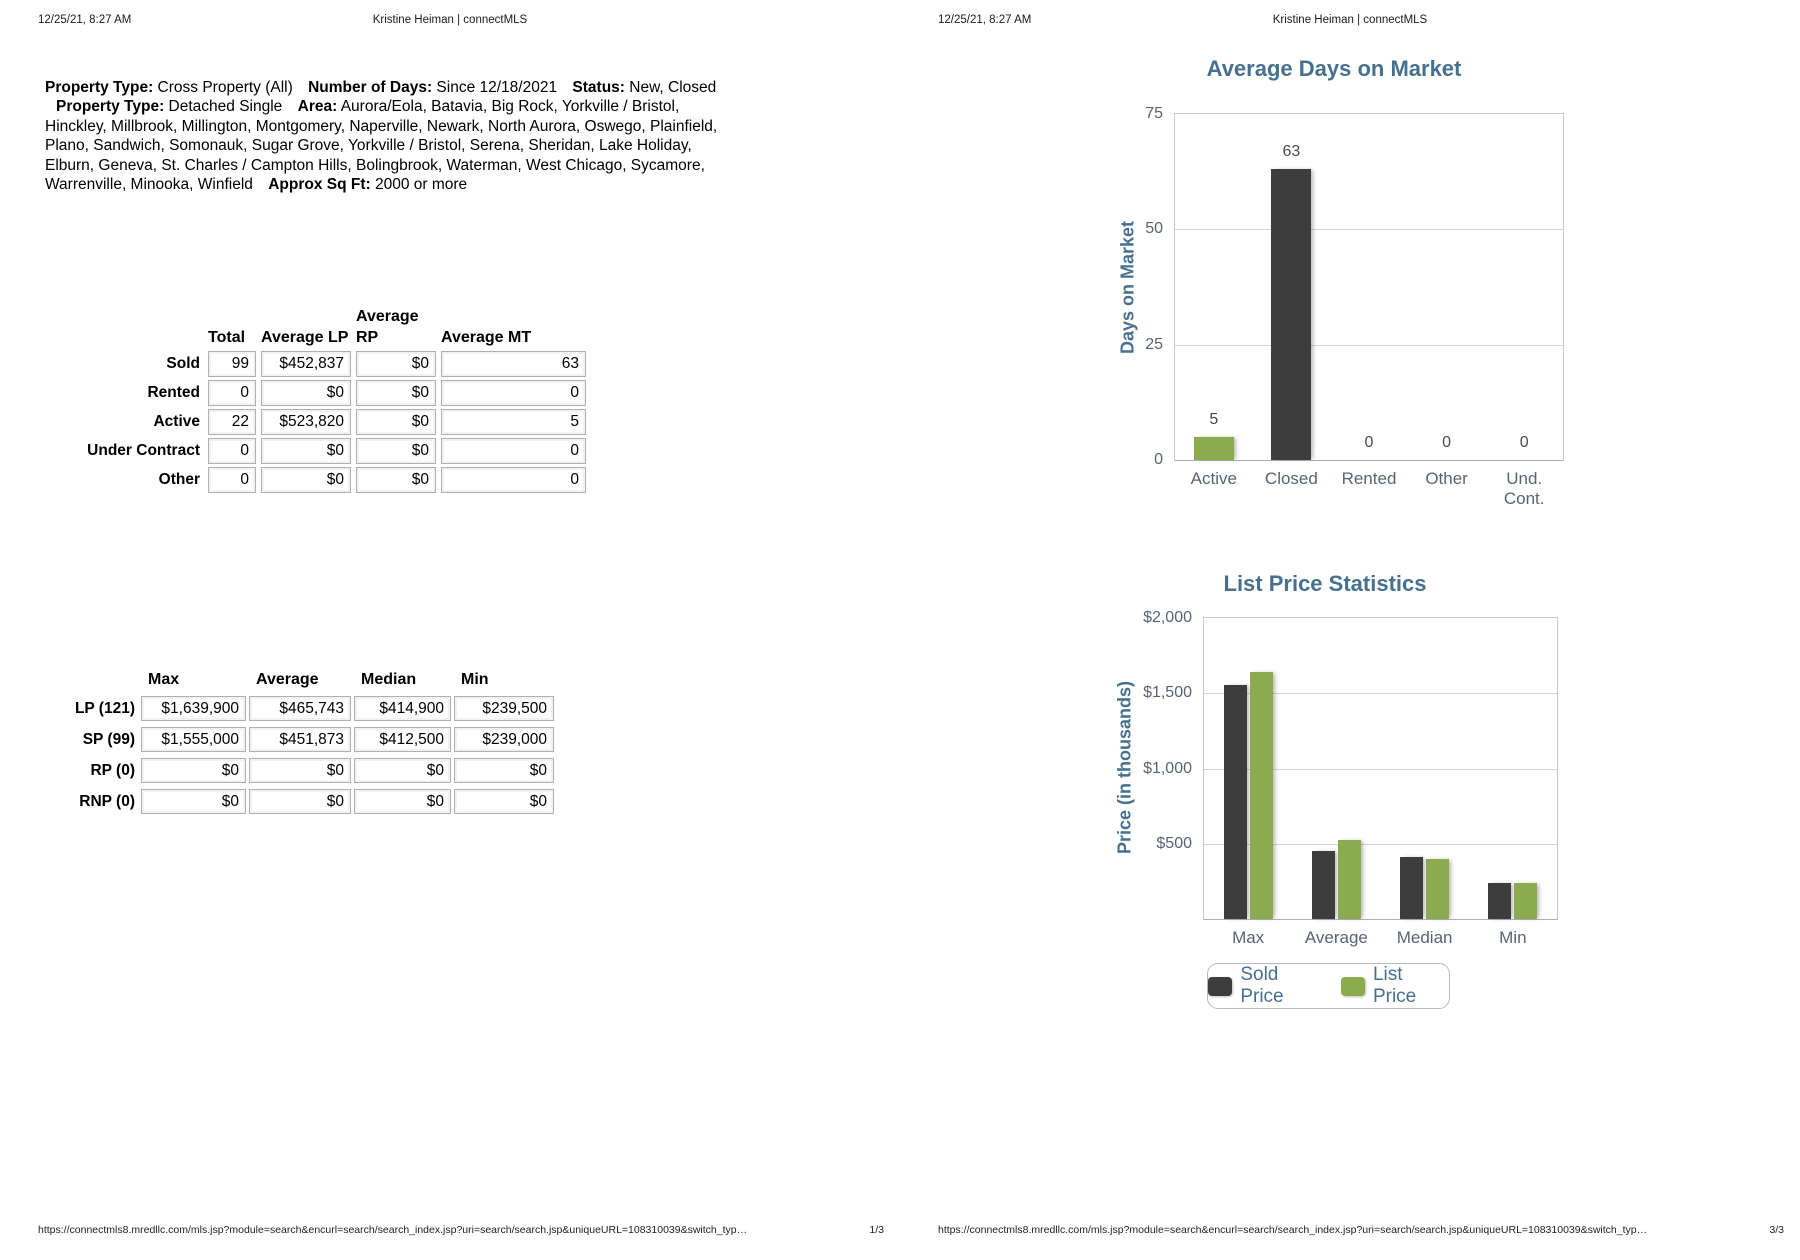 The image size is (1800, 1260). Describe the element at coordinates (1220, 986) in the screenshot. I see `sold-price-swatch-icon` at that location.